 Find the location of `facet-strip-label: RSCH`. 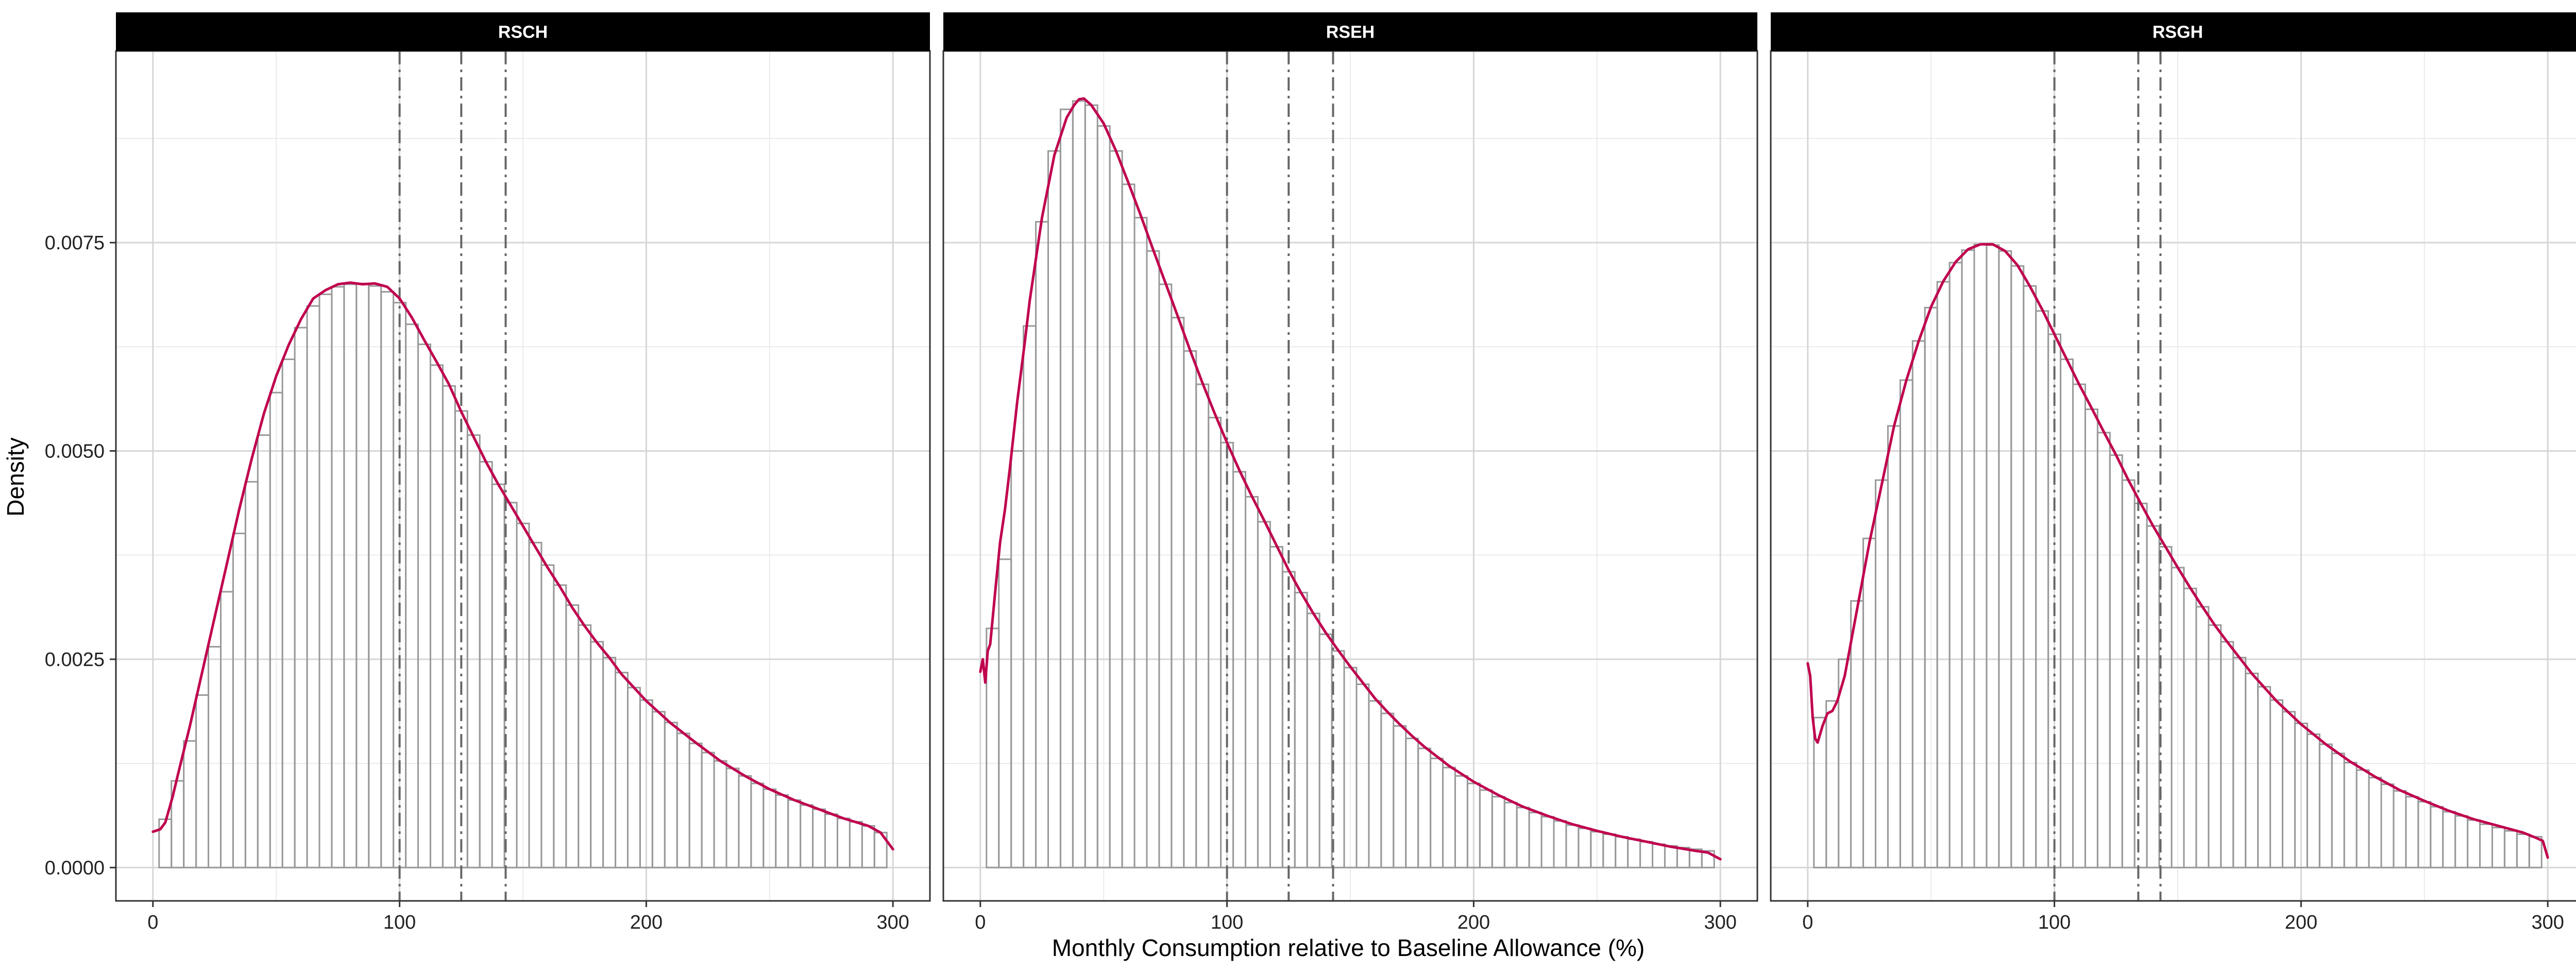

facet-strip-label: RSCH is located at coordinates (523, 32).